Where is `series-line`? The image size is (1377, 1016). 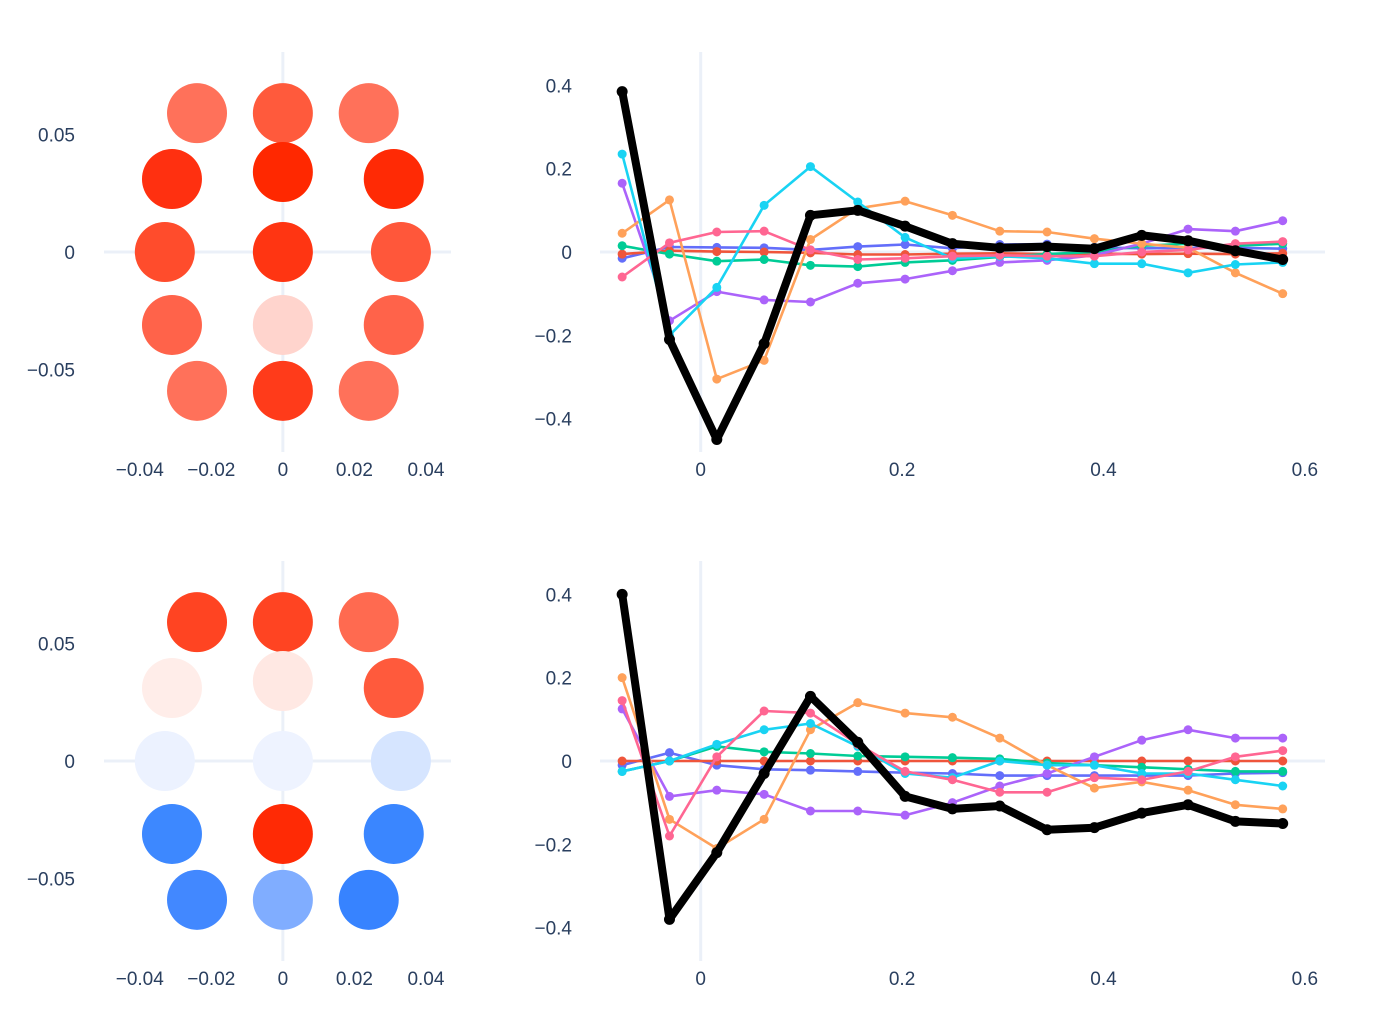 series-line is located at coordinates (952, 289).